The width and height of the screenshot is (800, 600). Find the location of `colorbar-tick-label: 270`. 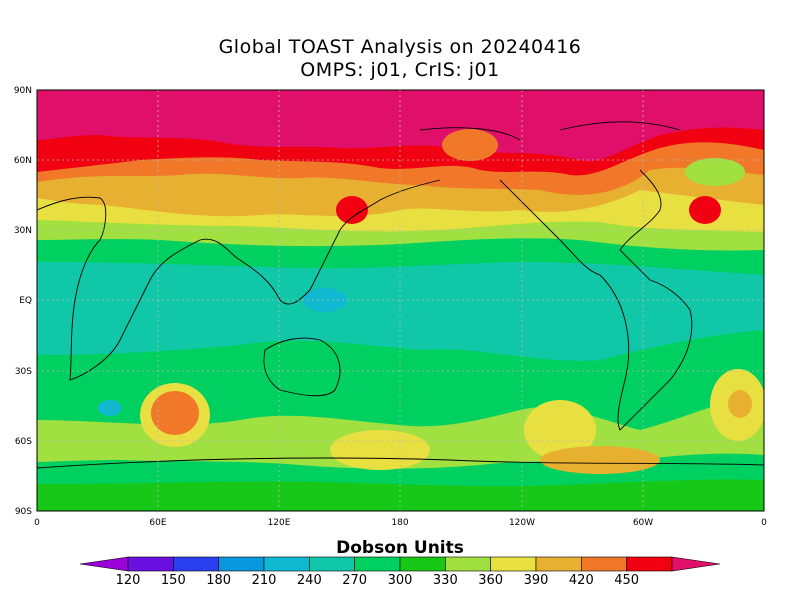

colorbar-tick-label: 270 is located at coordinates (354, 580).